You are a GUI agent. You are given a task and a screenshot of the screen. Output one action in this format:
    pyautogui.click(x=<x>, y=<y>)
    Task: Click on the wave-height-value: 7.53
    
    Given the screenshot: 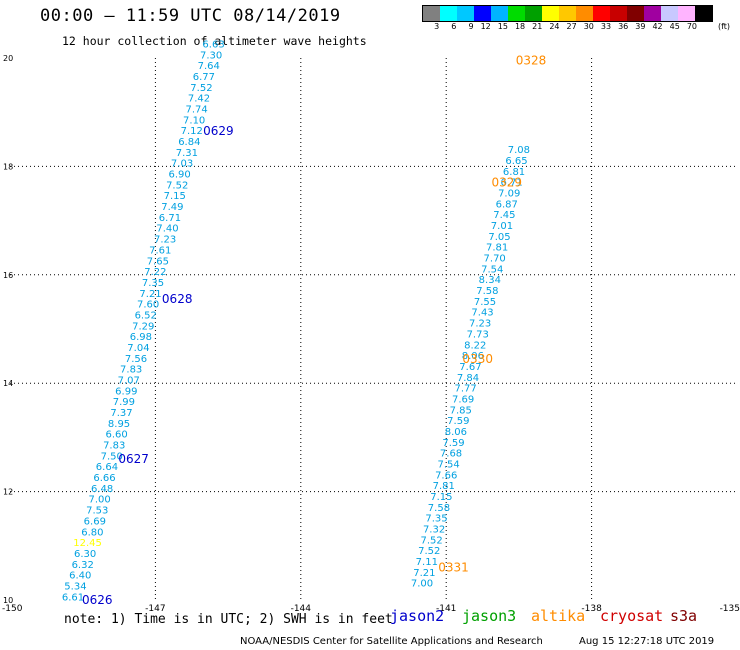 What is the action you would take?
    pyautogui.click(x=97, y=511)
    